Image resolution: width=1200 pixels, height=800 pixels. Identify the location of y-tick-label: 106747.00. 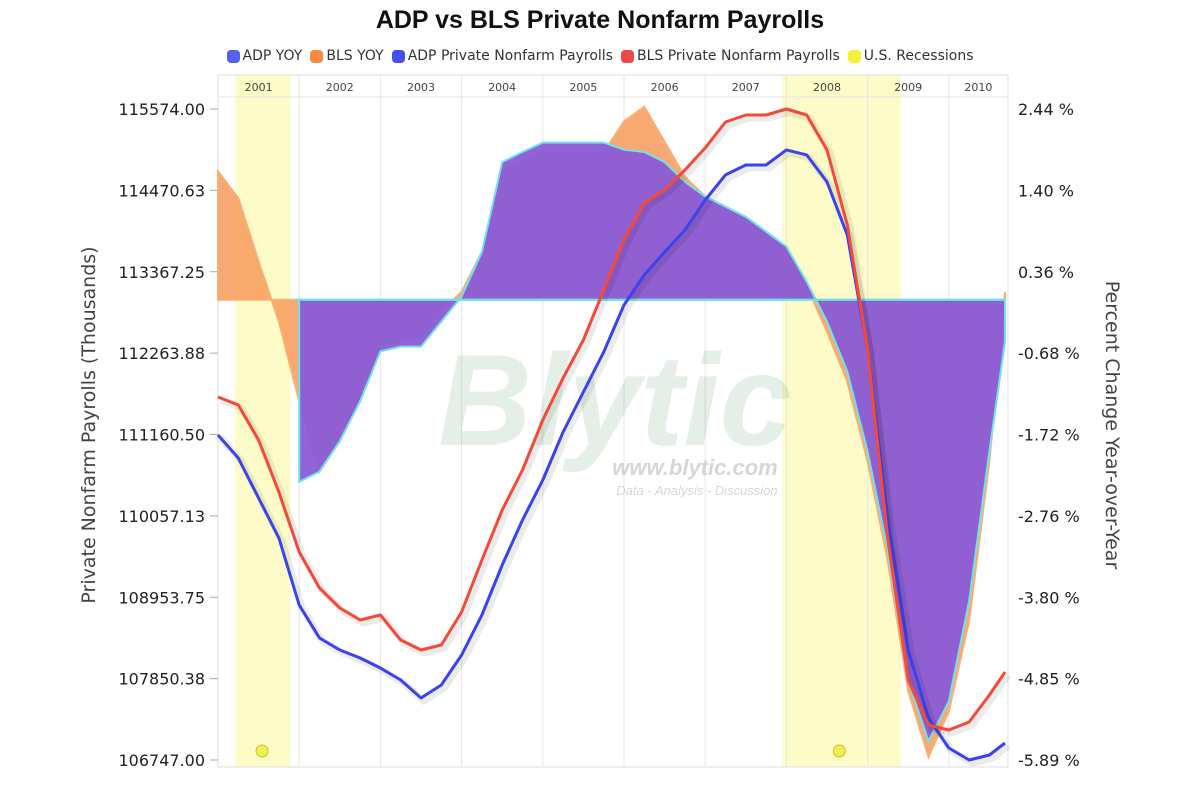
(161, 760).